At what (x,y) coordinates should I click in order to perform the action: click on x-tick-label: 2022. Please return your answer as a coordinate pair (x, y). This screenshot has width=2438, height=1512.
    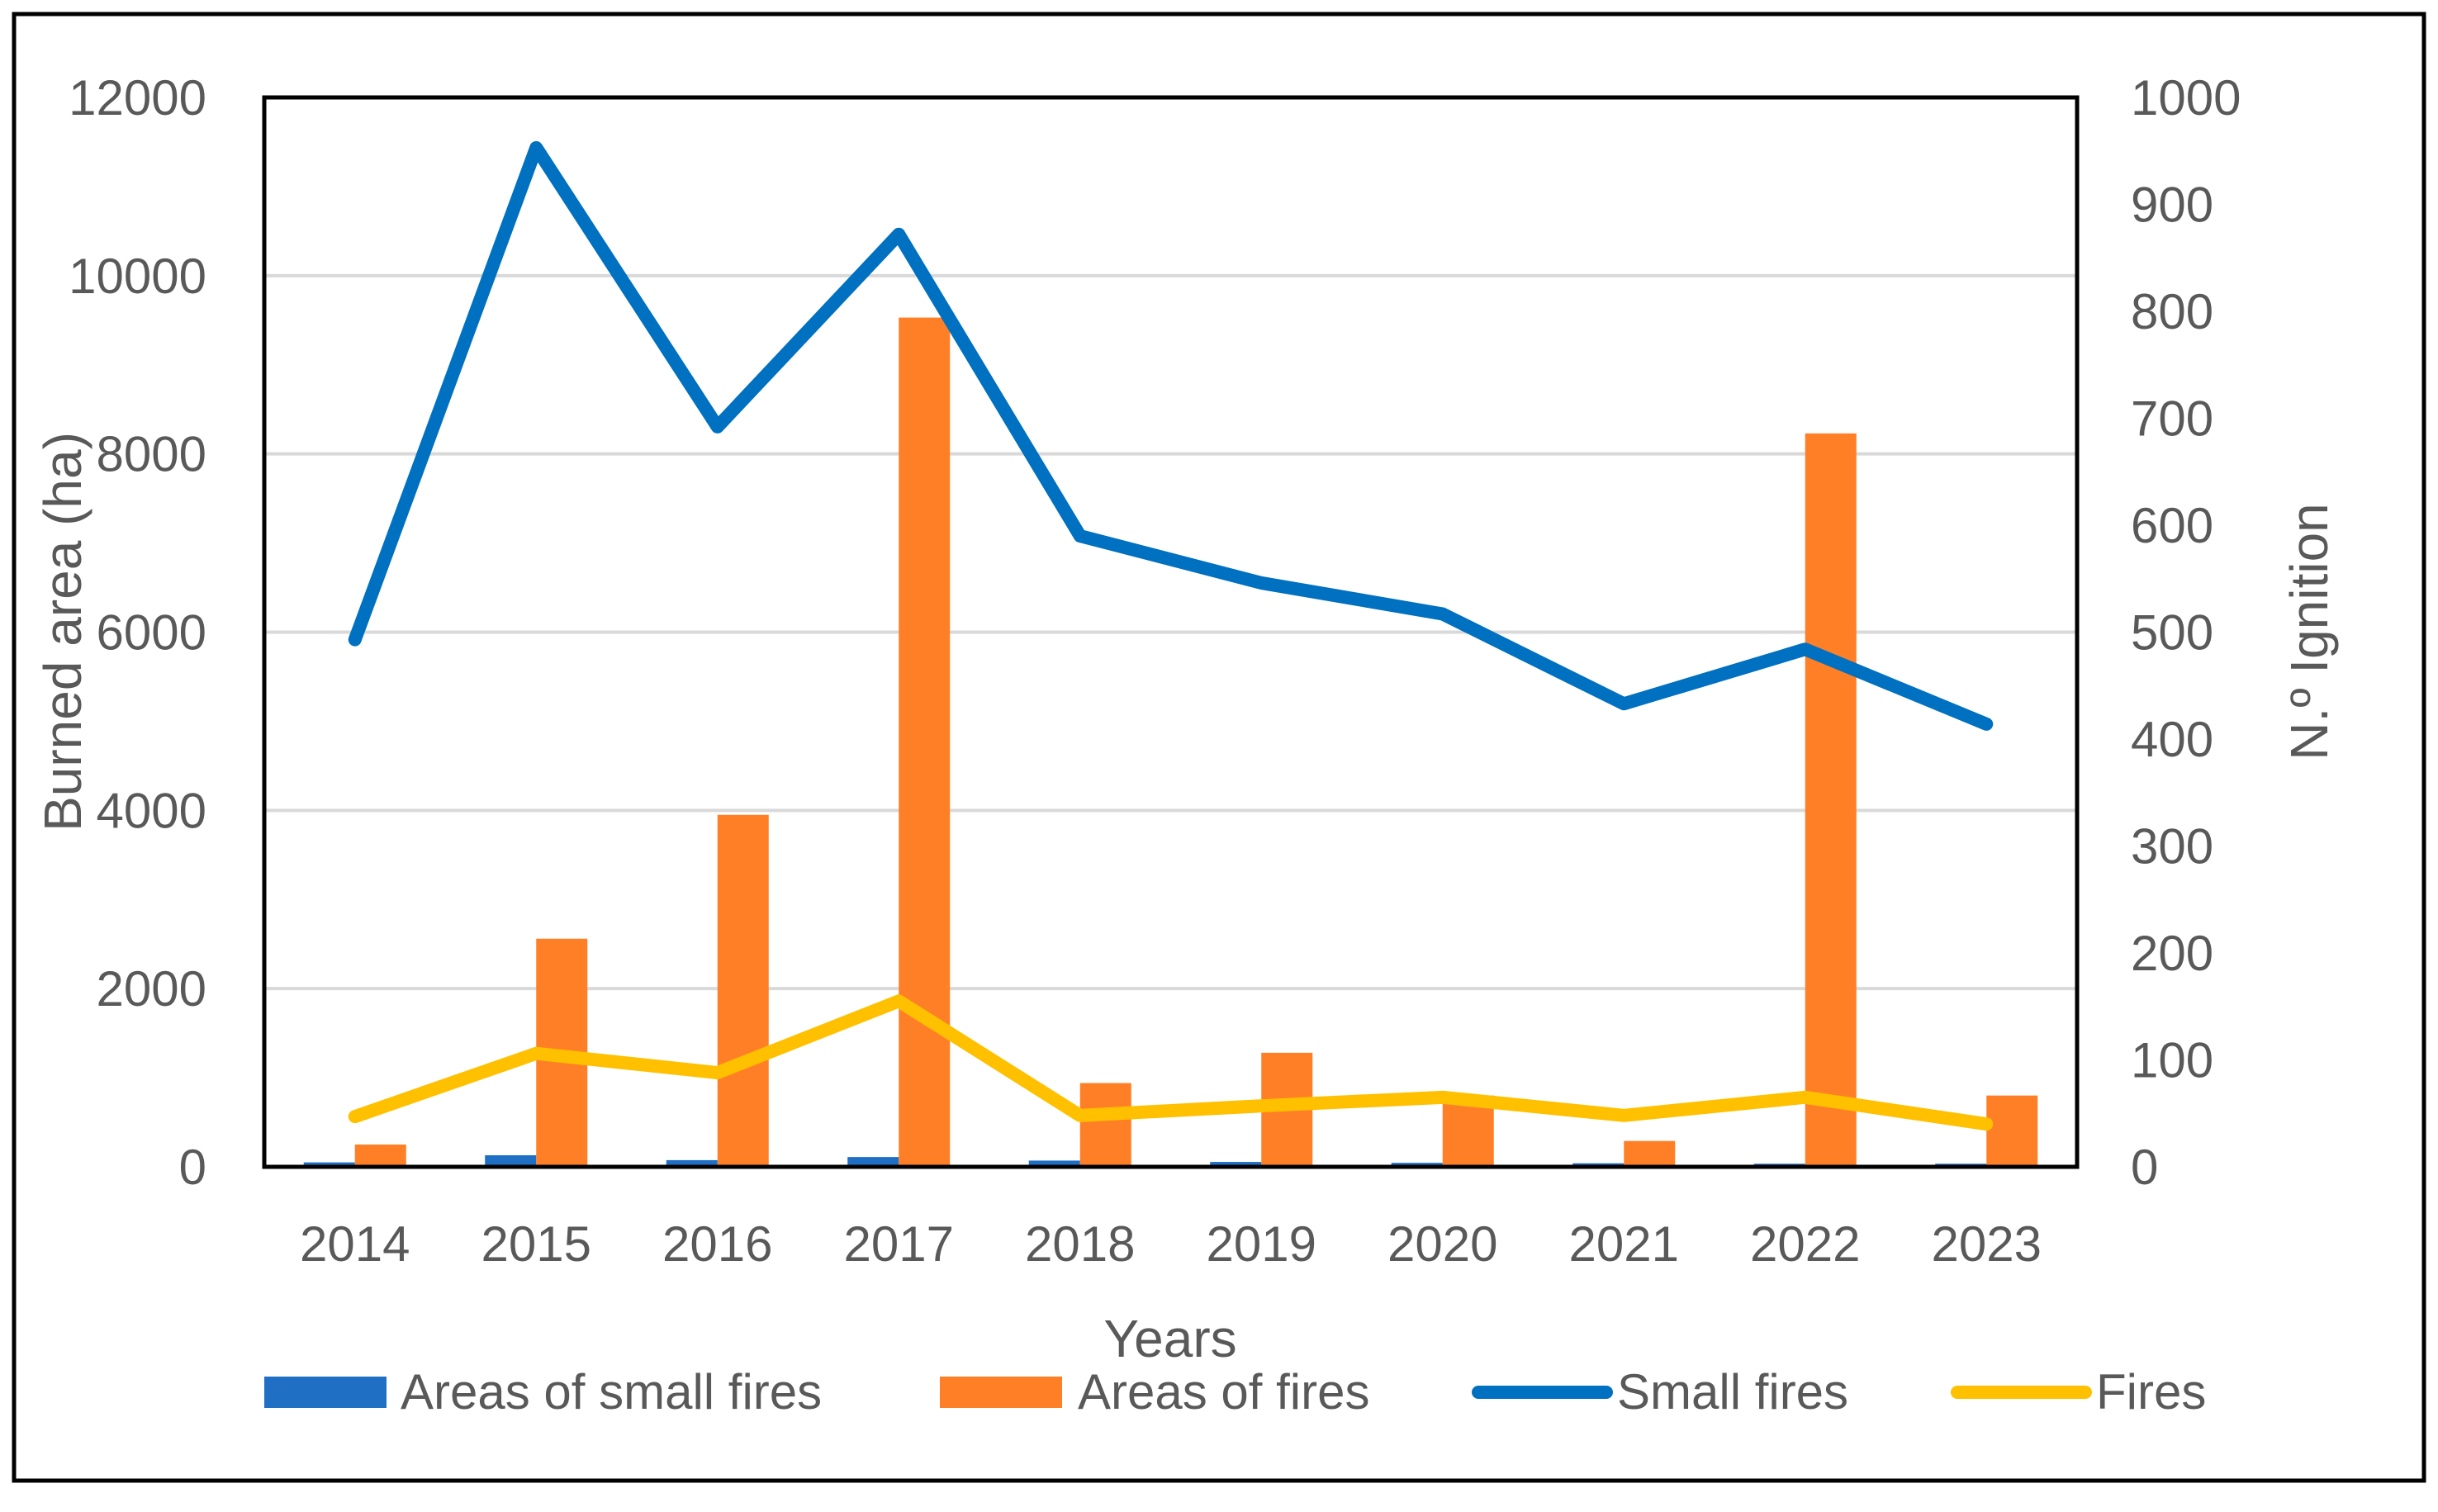
    Looking at the image, I should click on (1805, 1244).